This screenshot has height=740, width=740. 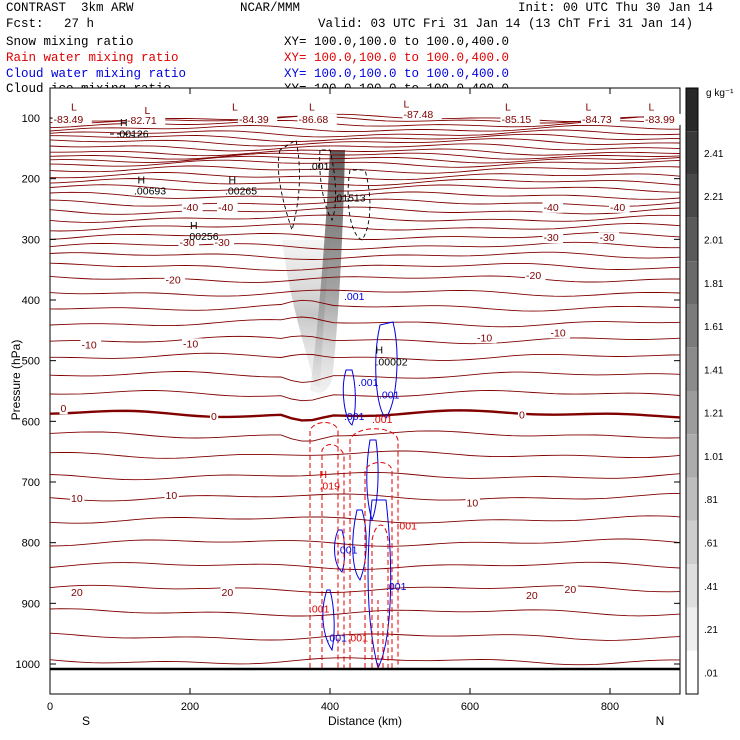 I want to click on y-tick-label: 100, so click(x=31, y=119).